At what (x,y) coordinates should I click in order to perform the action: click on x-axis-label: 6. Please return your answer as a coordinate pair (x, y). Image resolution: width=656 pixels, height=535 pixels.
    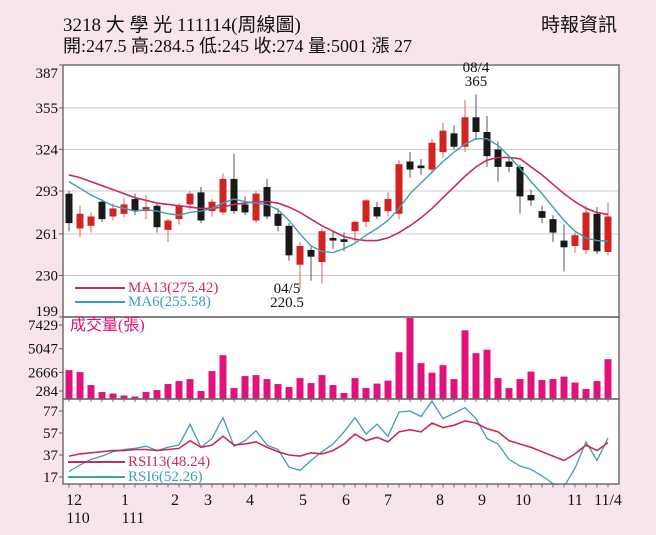
    Looking at the image, I should click on (346, 500).